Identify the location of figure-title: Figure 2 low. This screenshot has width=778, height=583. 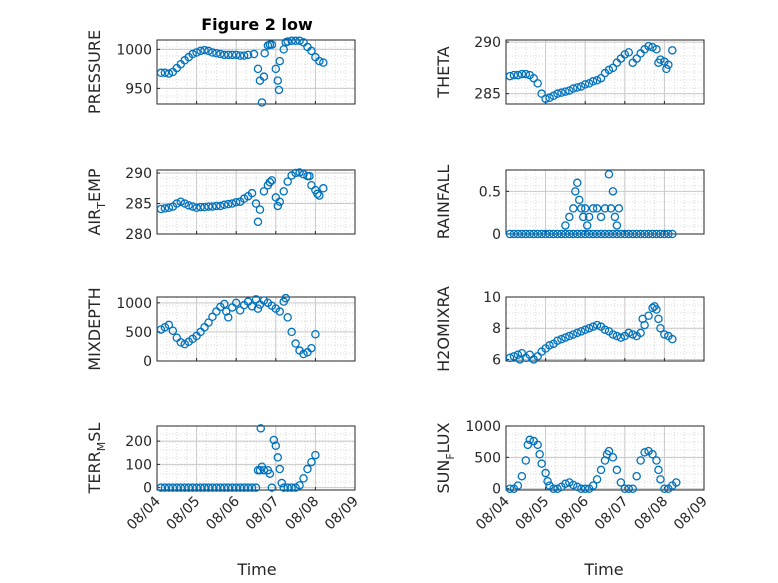
(257, 24).